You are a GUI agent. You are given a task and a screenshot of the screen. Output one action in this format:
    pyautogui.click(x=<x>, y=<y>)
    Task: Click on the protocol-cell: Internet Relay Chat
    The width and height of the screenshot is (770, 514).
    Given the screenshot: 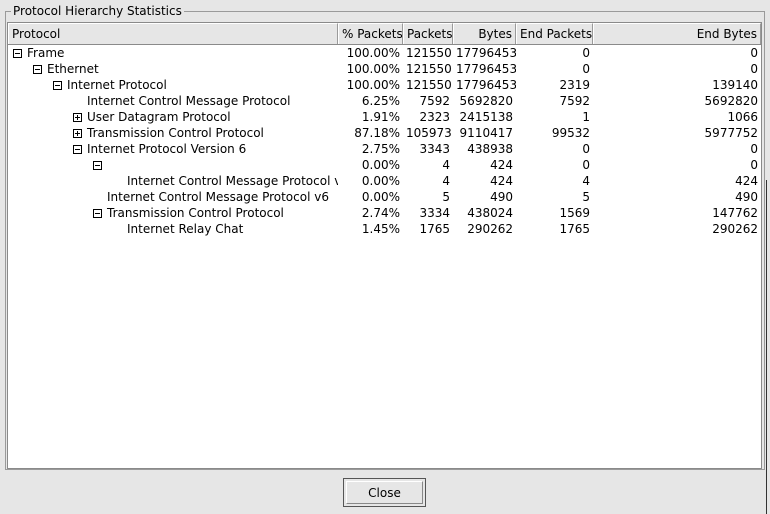 What is the action you would take?
    pyautogui.click(x=173, y=229)
    